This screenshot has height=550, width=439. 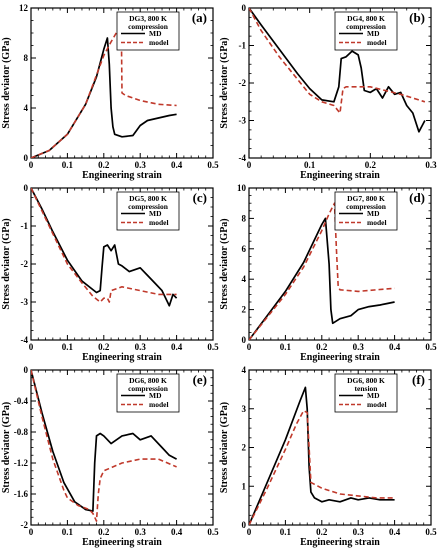 I want to click on series-line-MD, so click(x=322, y=279).